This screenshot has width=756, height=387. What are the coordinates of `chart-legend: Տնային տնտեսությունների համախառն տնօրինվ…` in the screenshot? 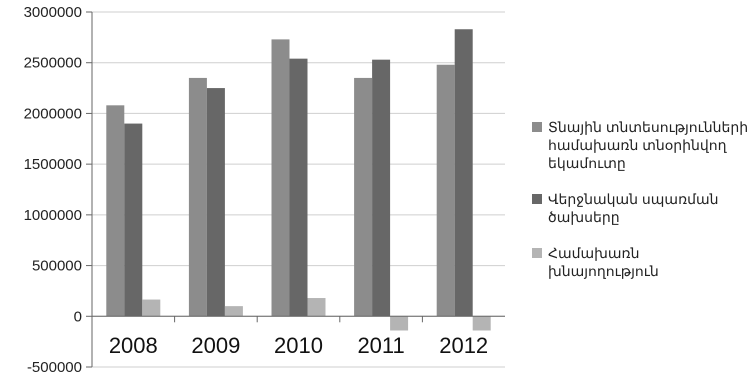 It's located at (642, 208).